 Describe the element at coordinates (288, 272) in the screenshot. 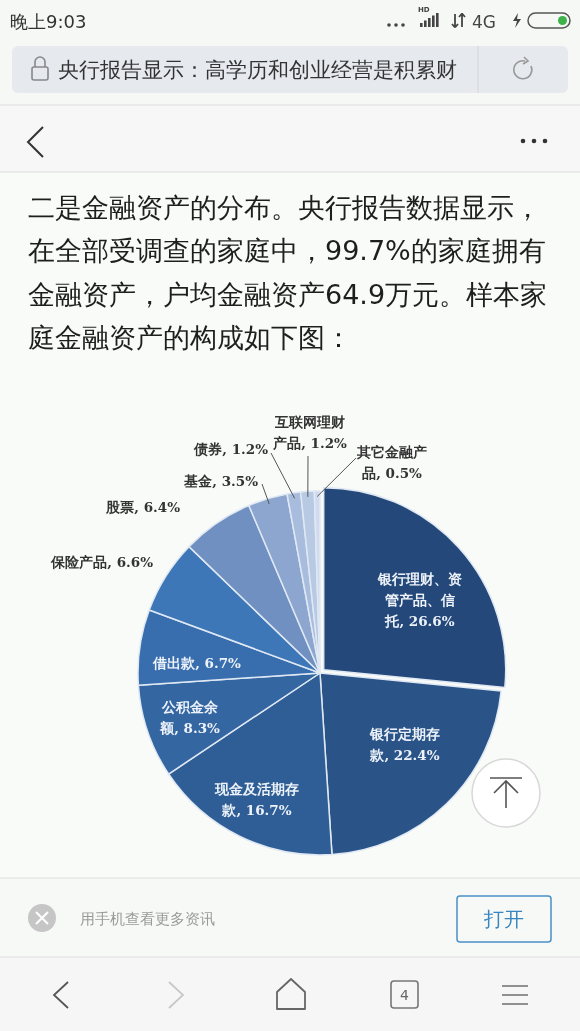

I see `chart-title: 二是金融资产的分布。央行报告数据显示，在全部受调查的家庭中，99.7%的家庭拥有金融资产，户均金融资产64.9万元。样本家庭金融资产的构成如下图：` at that location.